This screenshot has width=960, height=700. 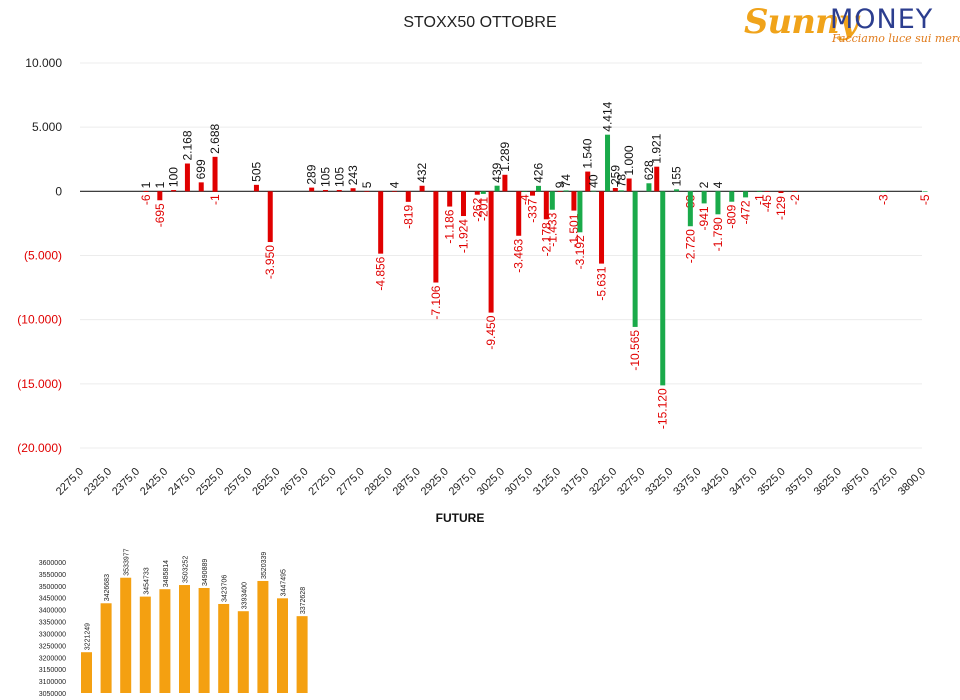 What do you see at coordinates (477, 209) in the screenshot?
I see `bar-data-label: -262` at bounding box center [477, 209].